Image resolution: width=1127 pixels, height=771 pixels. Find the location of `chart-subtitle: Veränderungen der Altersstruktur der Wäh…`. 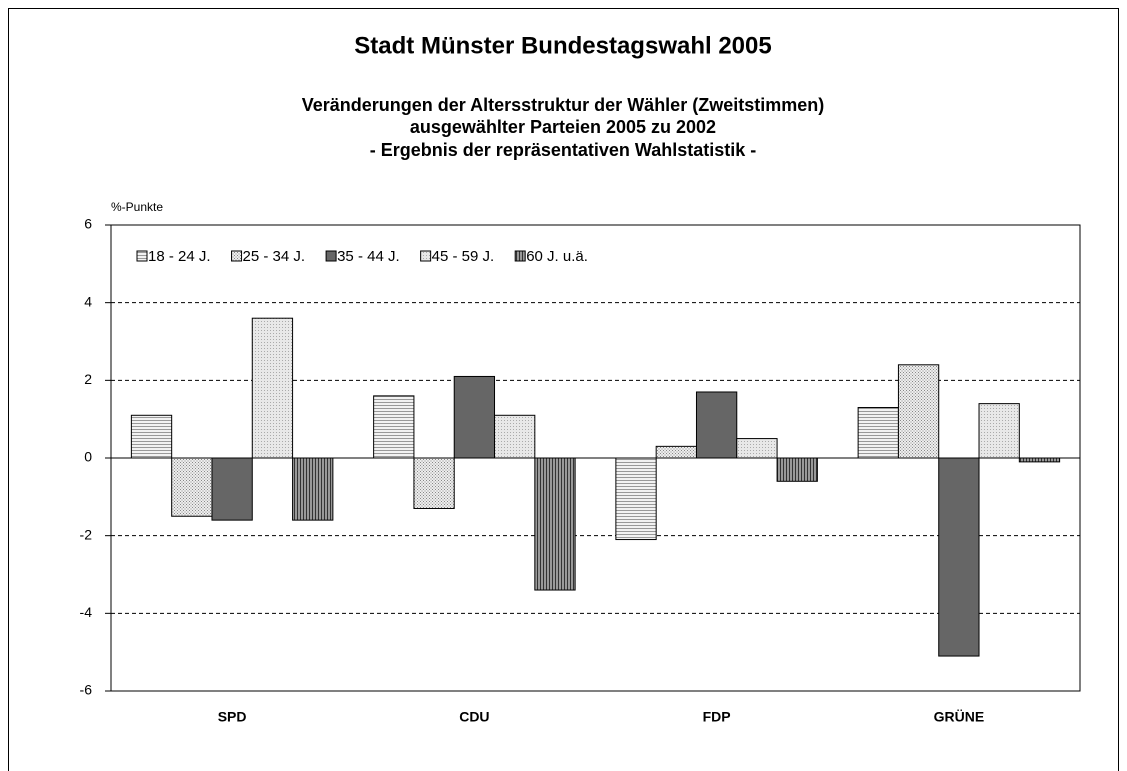

chart-subtitle: Veränderungen der Altersstruktur der Wäh… is located at coordinates (563, 105).